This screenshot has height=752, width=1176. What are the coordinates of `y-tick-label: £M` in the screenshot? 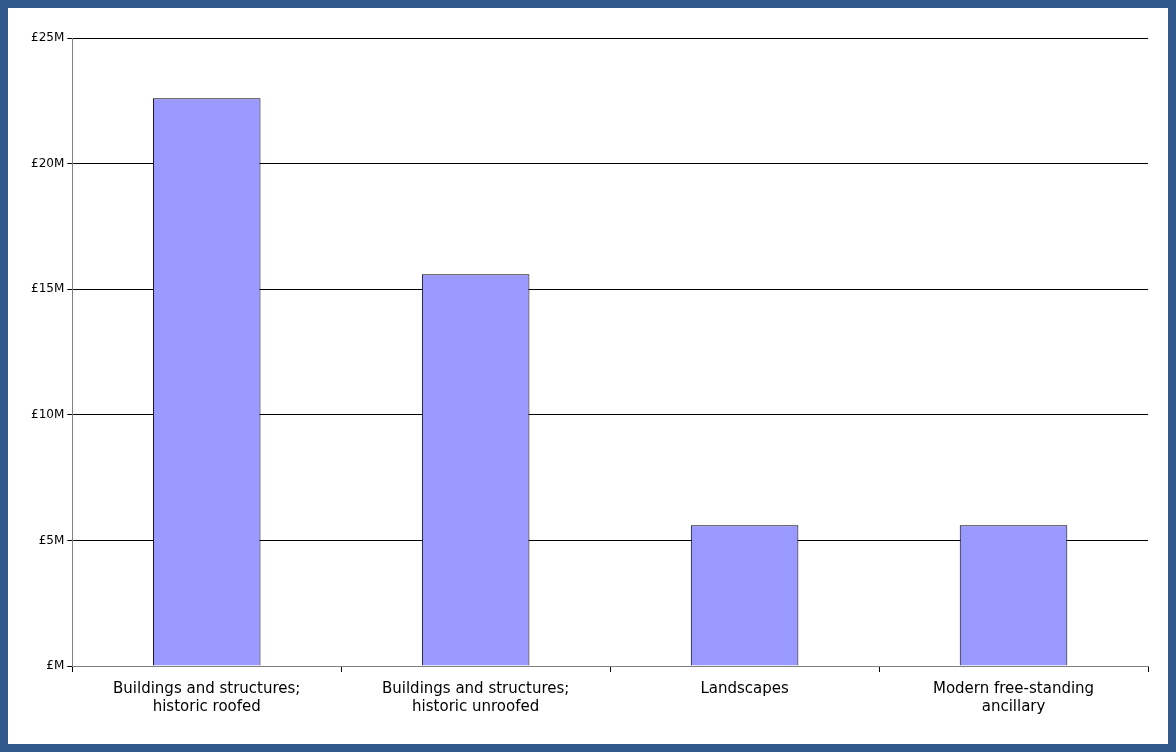 It's located at (55, 665).